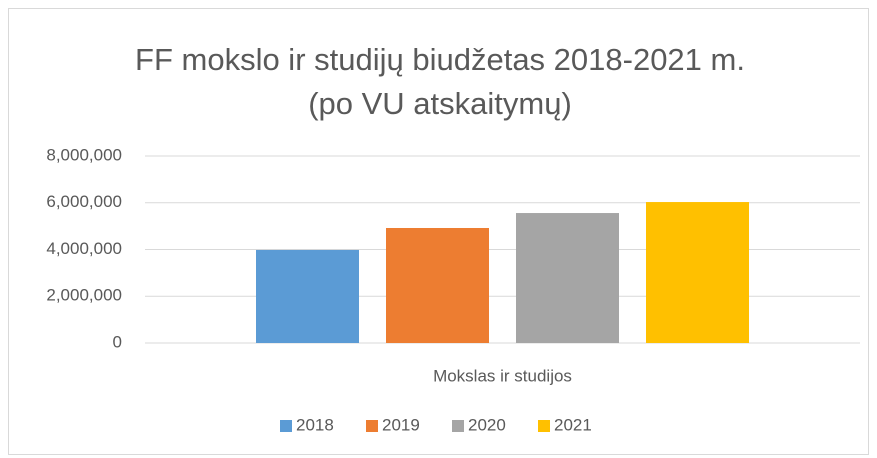  I want to click on chart-subtitle: (po VU atskaitymų), so click(440, 103).